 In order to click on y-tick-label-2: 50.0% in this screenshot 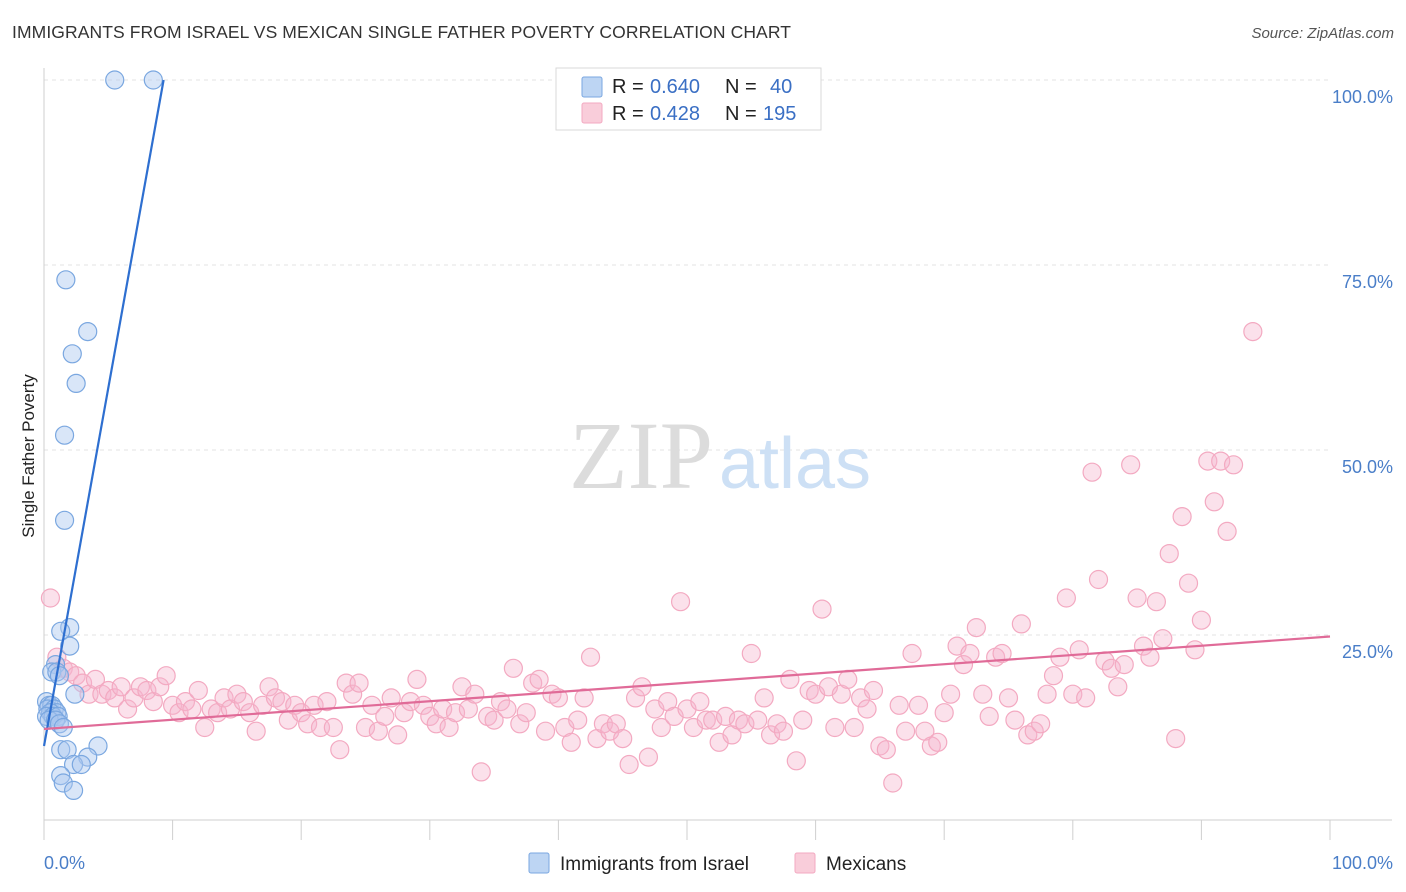, I will do `click(1367, 467)`.